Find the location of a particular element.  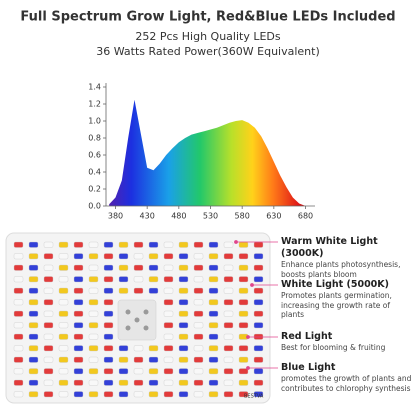

subtitle: 36 Watts Rated Power(360W Equivalent) is located at coordinates (208, 51).